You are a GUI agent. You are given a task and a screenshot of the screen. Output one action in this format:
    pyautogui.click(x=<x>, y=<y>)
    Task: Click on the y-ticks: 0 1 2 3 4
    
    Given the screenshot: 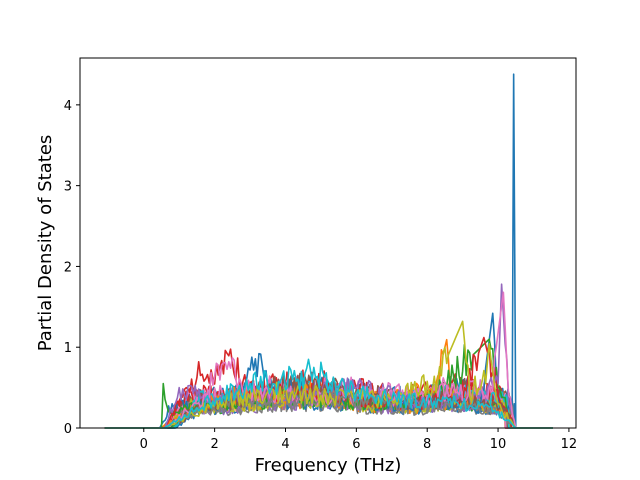 What is the action you would take?
    pyautogui.click(x=72, y=268)
    